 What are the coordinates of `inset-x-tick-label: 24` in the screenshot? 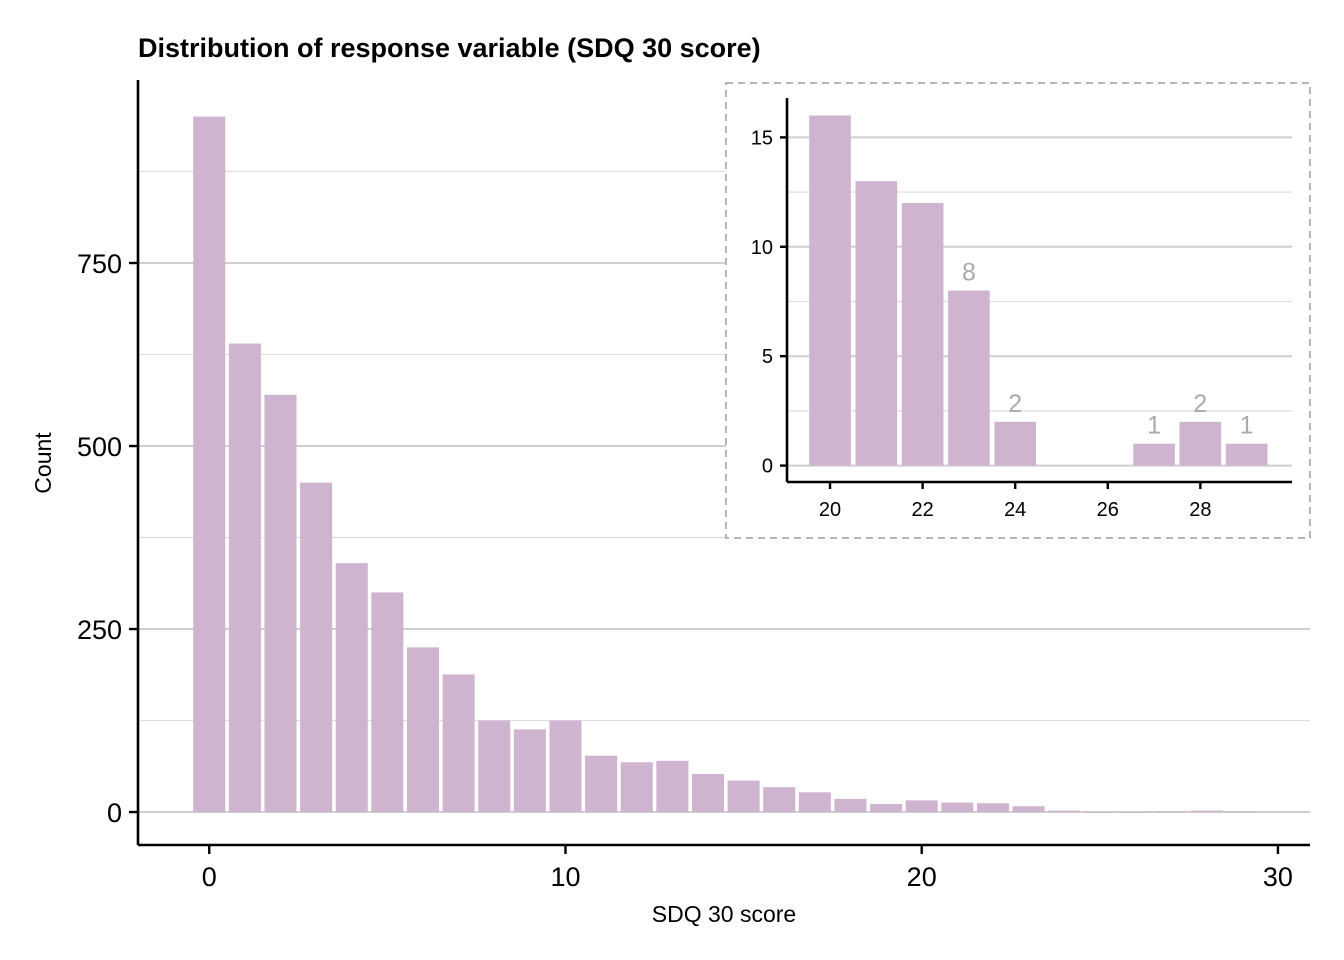 It's located at (1015, 510).